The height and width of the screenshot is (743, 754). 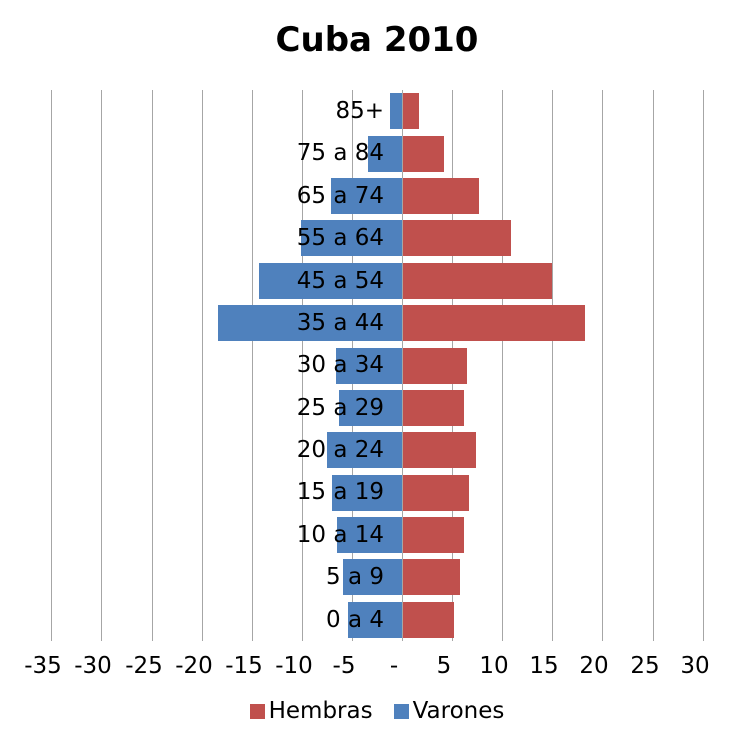 What do you see at coordinates (257, 711) in the screenshot?
I see `hembras-swatch-icon` at bounding box center [257, 711].